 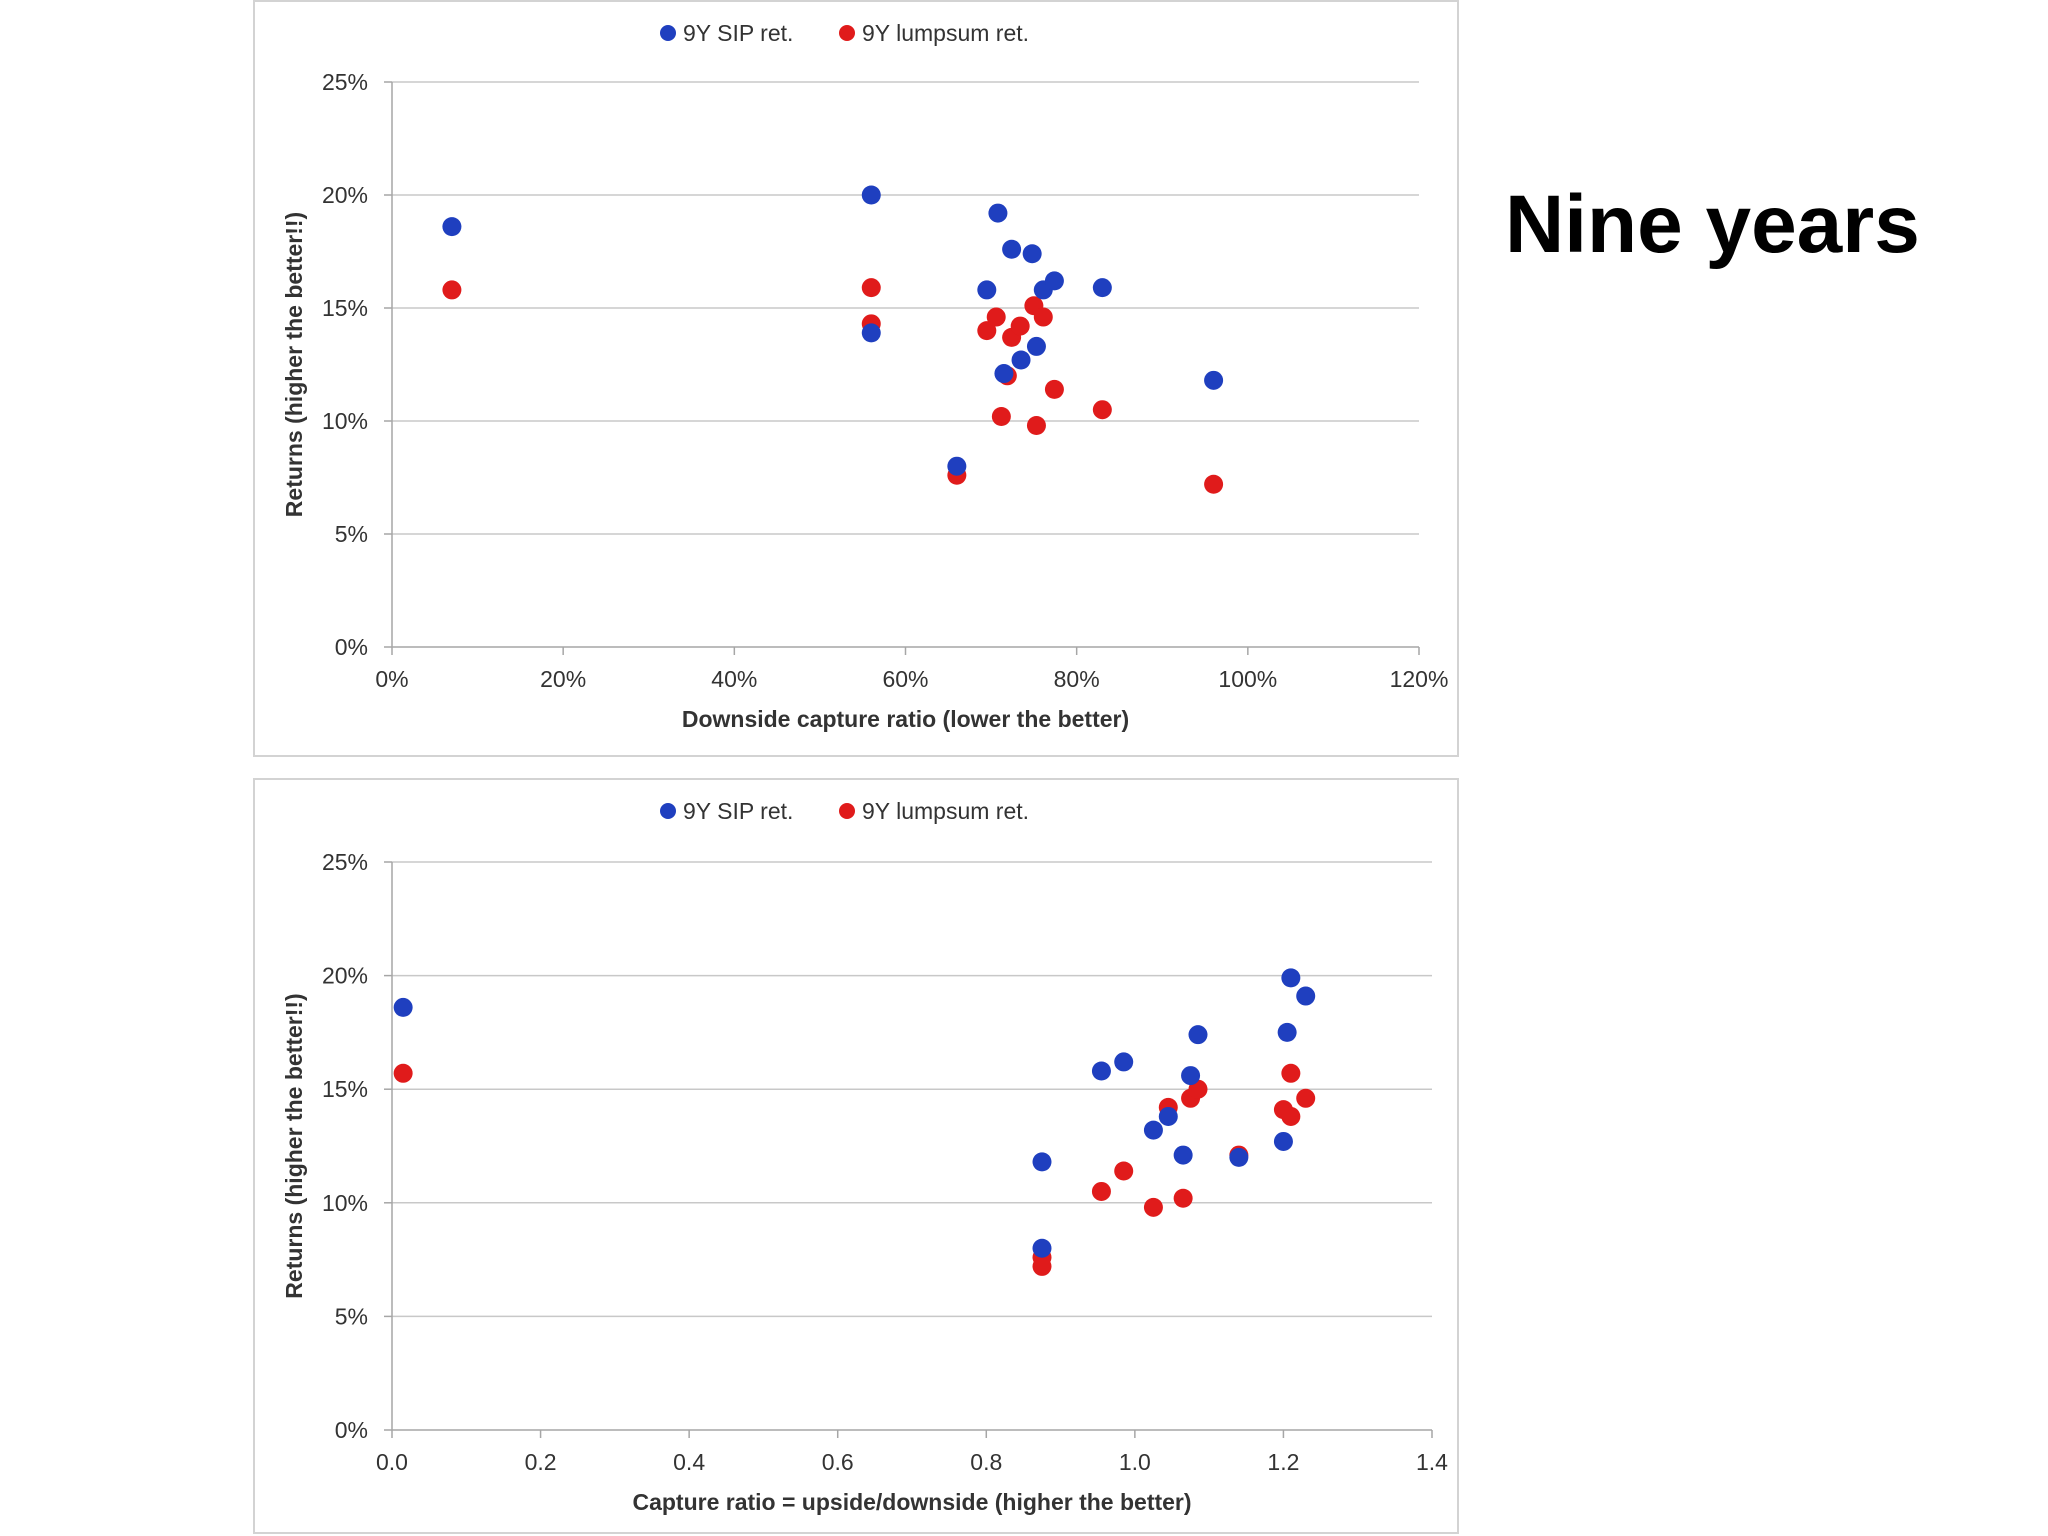 What do you see at coordinates (1247, 679) in the screenshot?
I see `x-tick-label: 100%` at bounding box center [1247, 679].